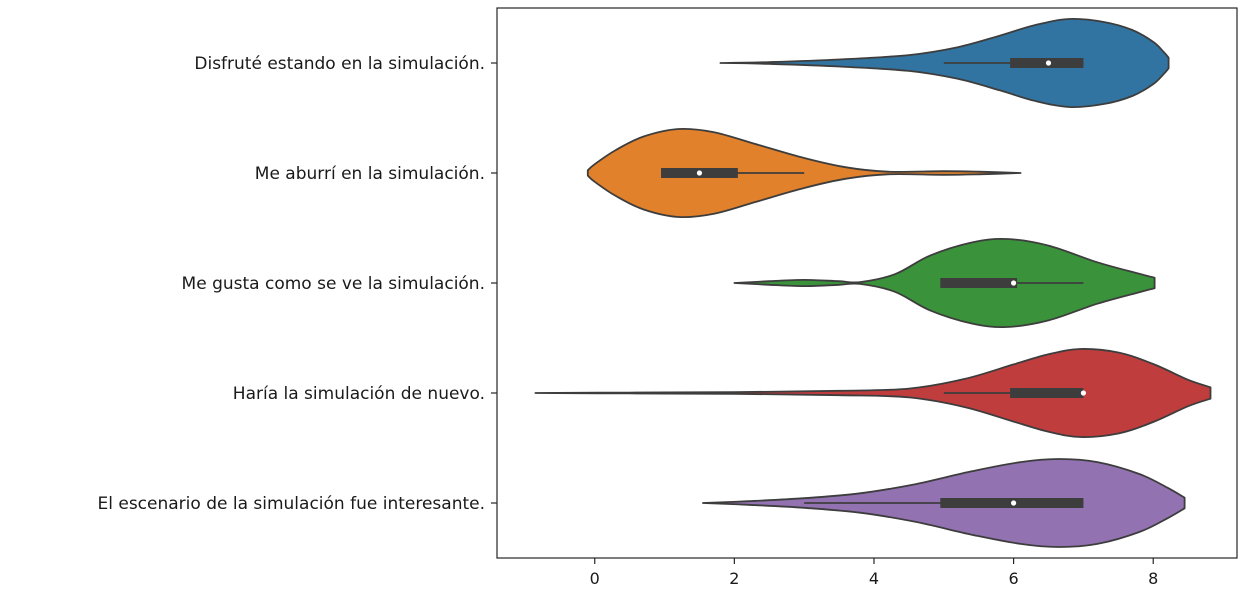 The height and width of the screenshot is (593, 1238). What do you see at coordinates (734, 578) in the screenshot?
I see `x-tick-label: 2` at bounding box center [734, 578].